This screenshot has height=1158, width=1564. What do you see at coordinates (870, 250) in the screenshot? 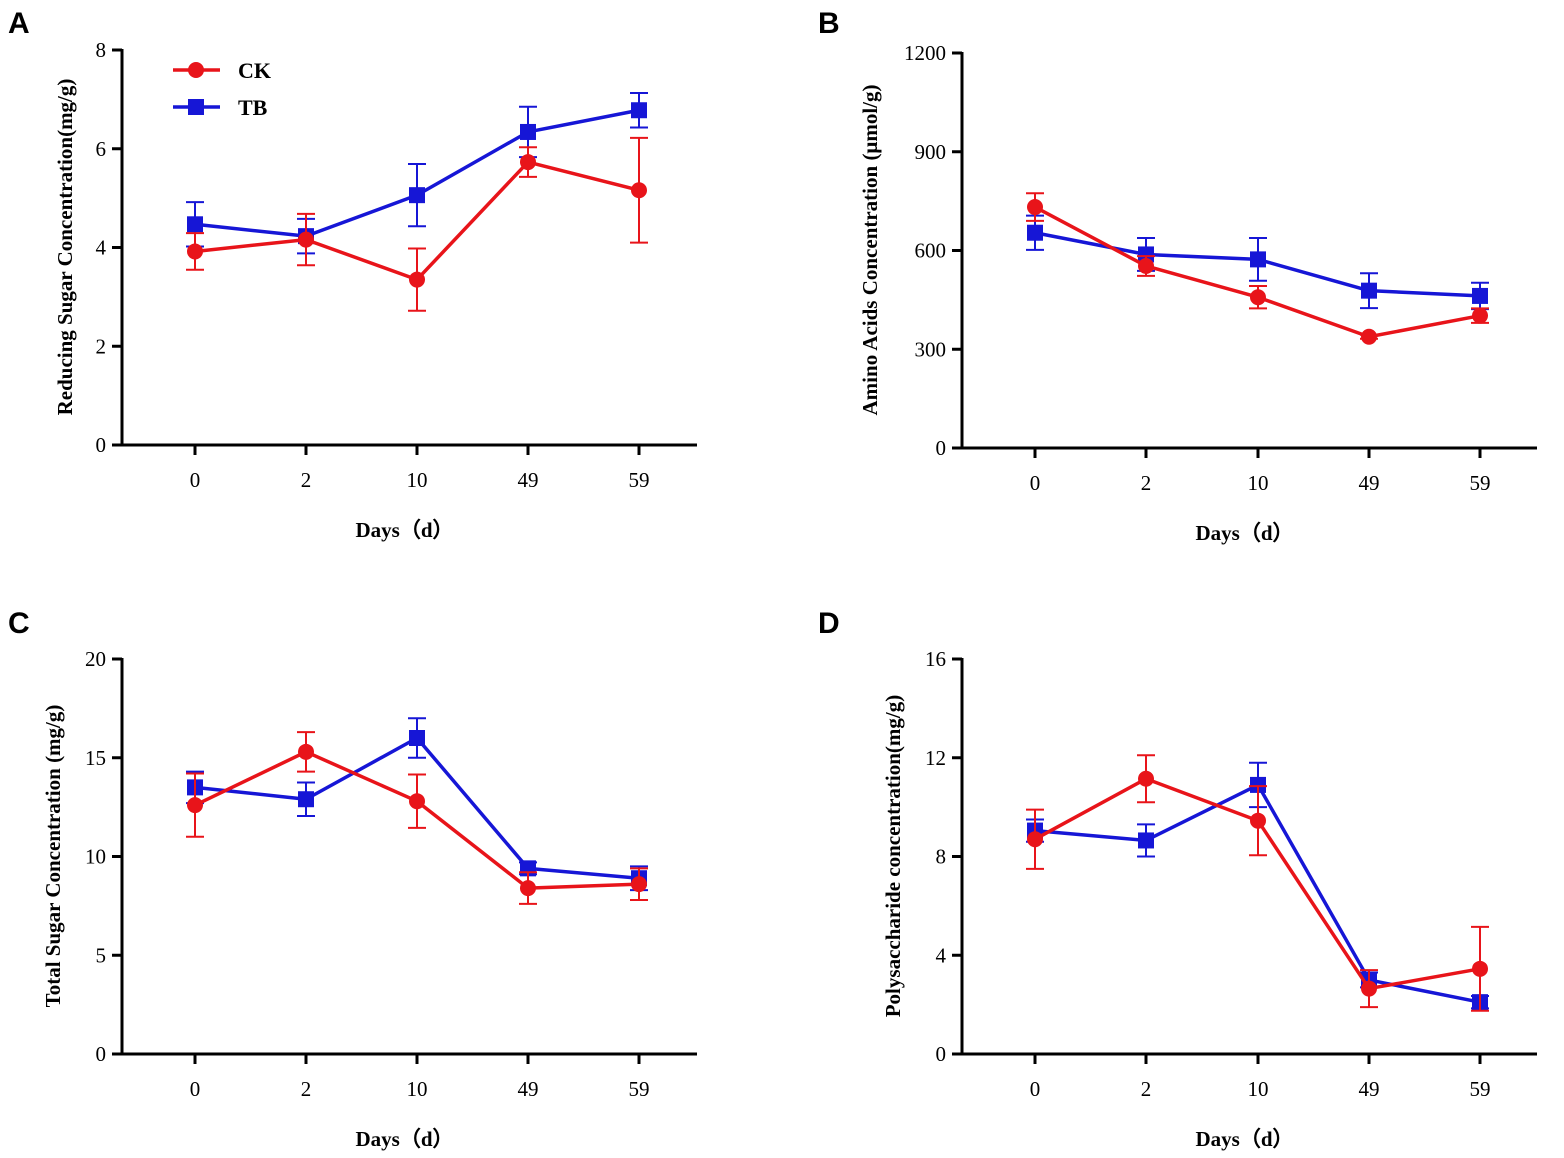
I see `y-axis-title: Amino Acids Concentration (μmol/g)` at bounding box center [870, 250].